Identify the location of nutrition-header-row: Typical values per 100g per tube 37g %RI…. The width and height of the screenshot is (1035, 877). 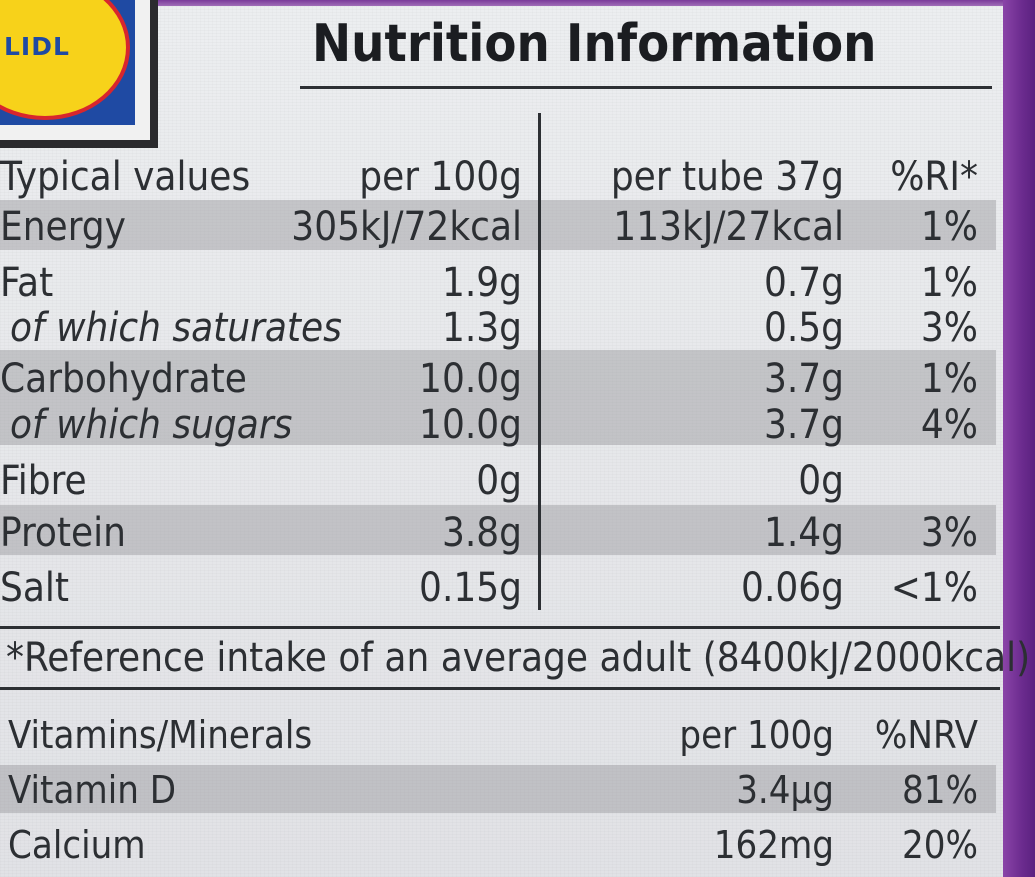
(500, 177).